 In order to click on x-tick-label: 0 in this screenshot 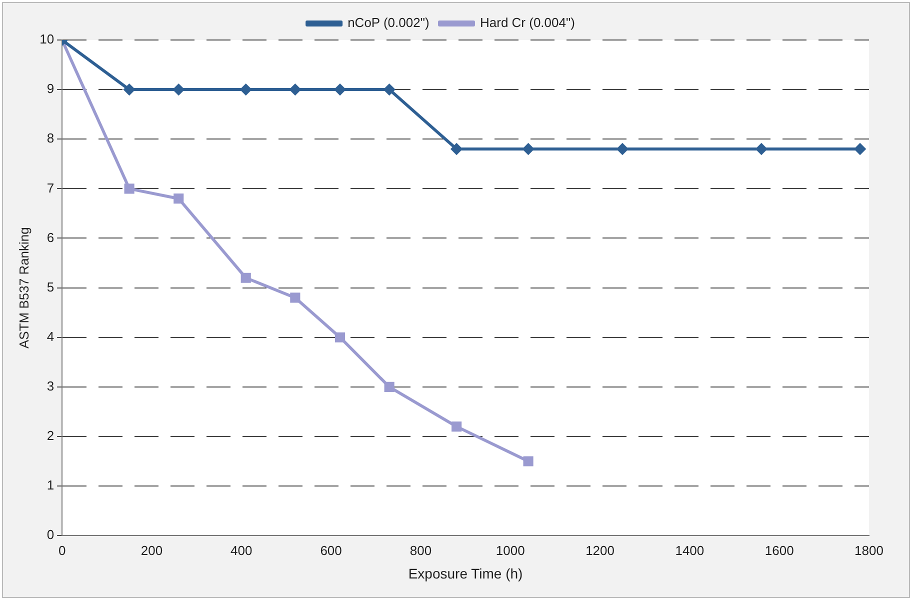, I will do `click(62, 550)`.